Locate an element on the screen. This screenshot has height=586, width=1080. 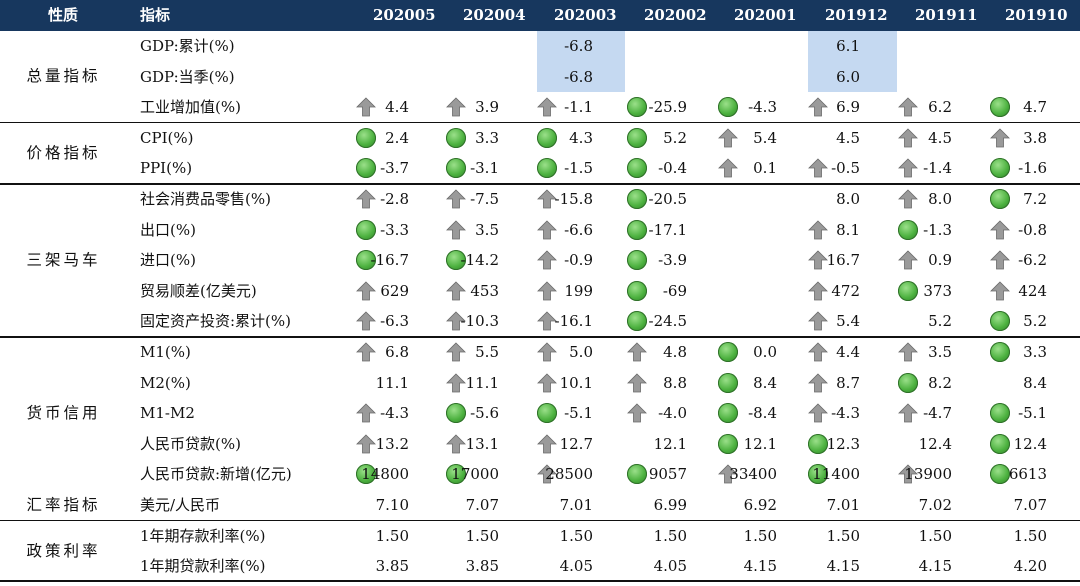
indicator-label: M1(%) is located at coordinates (165, 352).